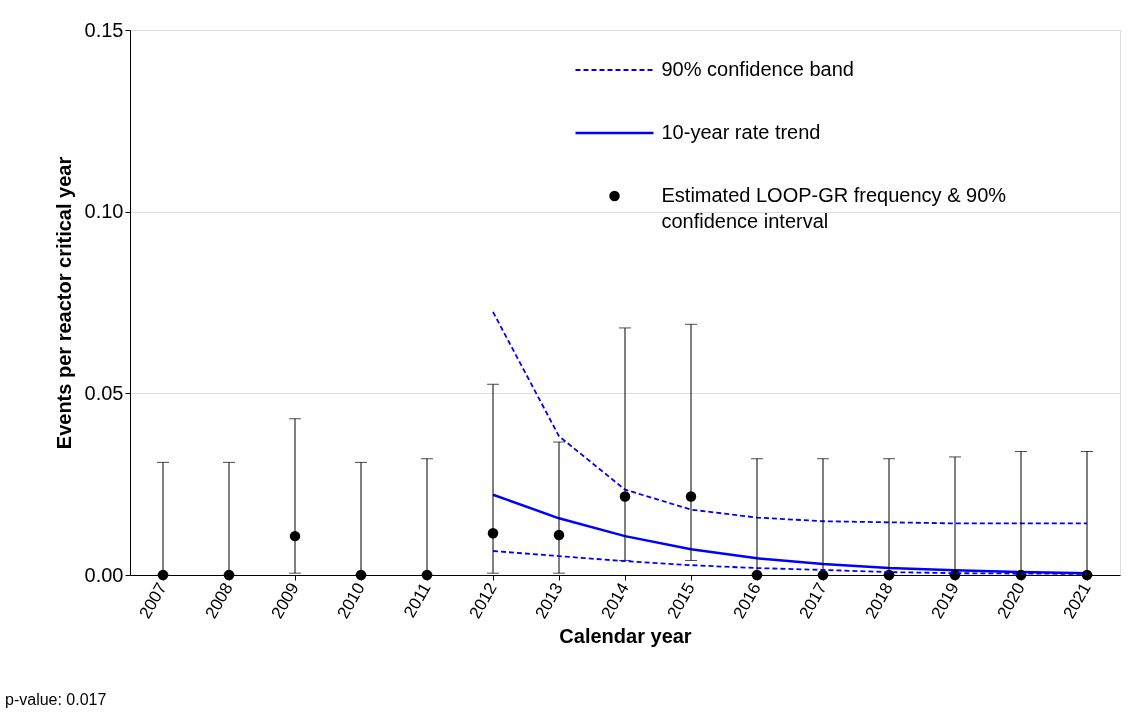 Image resolution: width=1142 pixels, height=719 pixels. I want to click on text: p-value: 0.017, so click(56, 699).